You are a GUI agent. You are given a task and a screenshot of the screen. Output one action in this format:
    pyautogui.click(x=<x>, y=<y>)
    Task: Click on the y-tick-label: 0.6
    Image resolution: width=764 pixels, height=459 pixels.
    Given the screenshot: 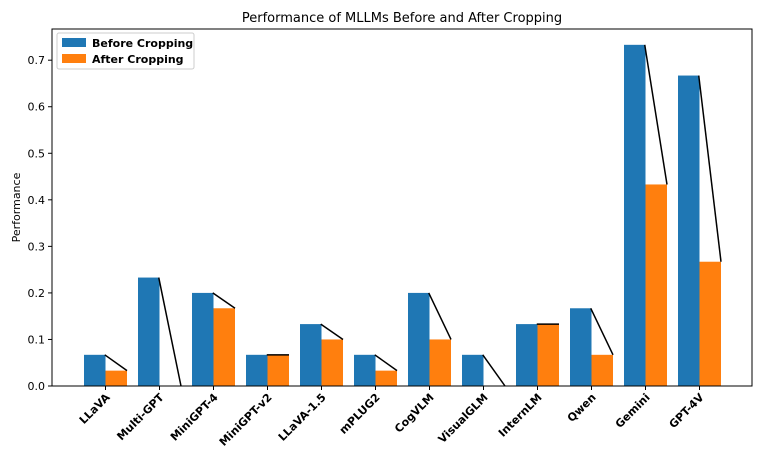 What is the action you would take?
    pyautogui.click(x=37, y=107)
    